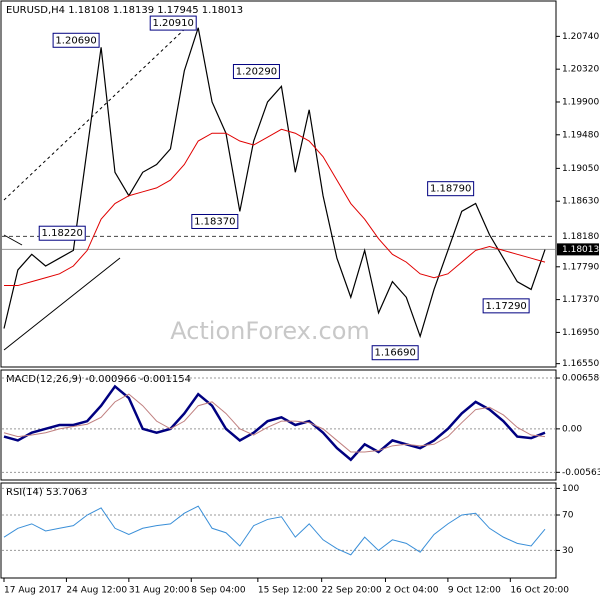  I want to click on price-label: 1.18370, so click(214, 221).